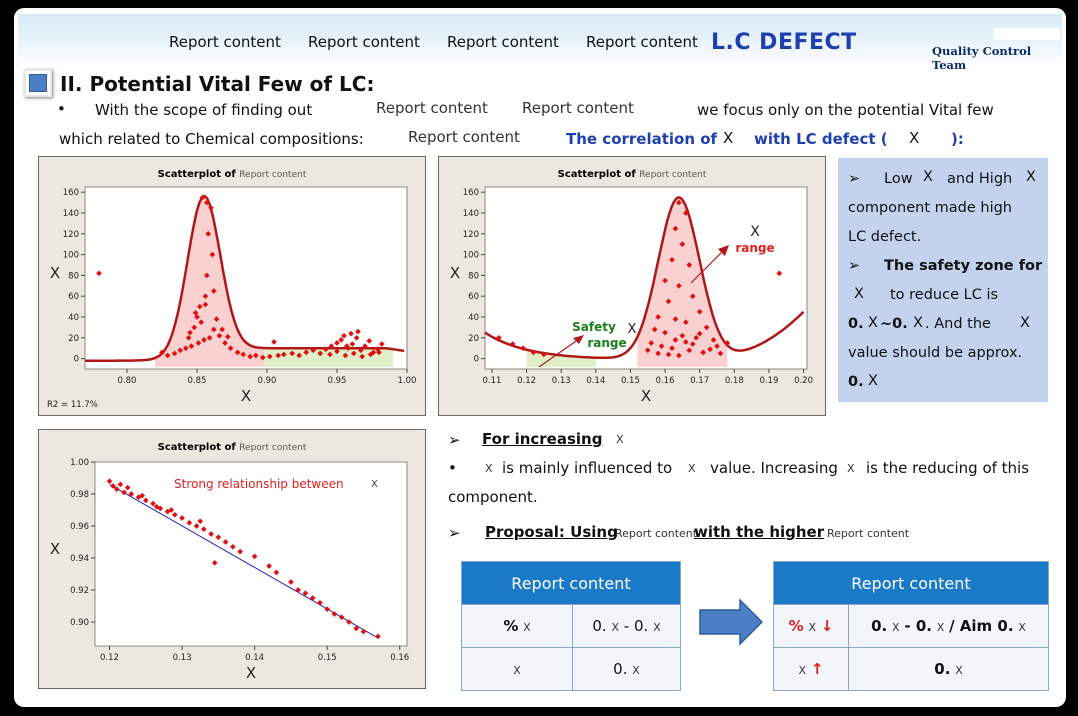  What do you see at coordinates (606, 343) in the screenshot?
I see `safety-label: range` at bounding box center [606, 343].